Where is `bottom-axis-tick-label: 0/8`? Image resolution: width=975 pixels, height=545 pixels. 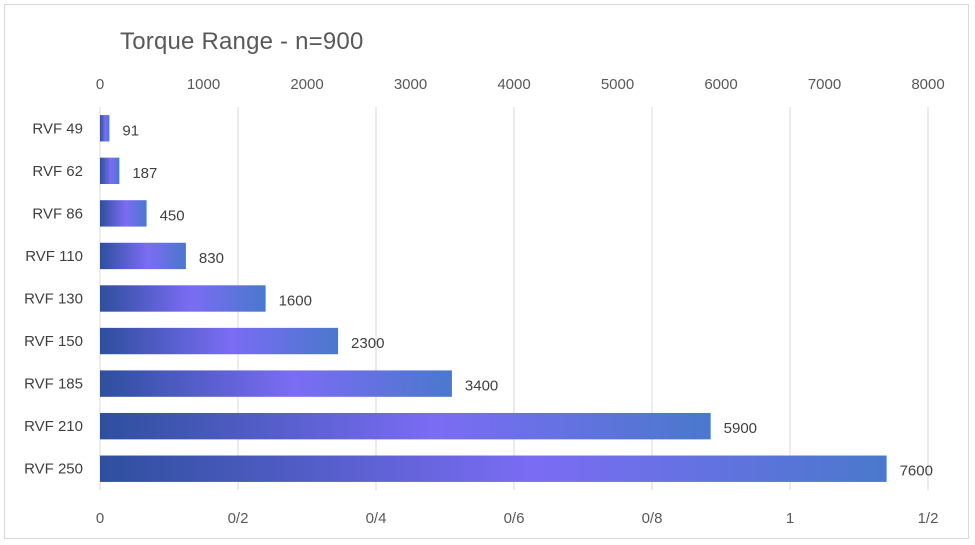 bottom-axis-tick-label: 0/8 is located at coordinates (652, 518).